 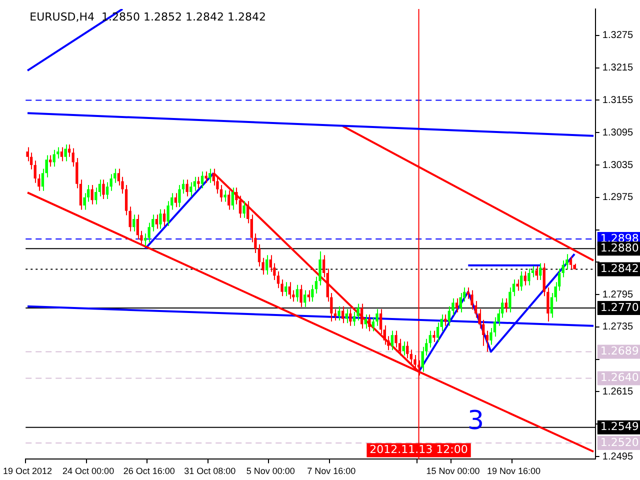 What do you see at coordinates (619, 248) in the screenshot?
I see `ref-line-label: 1.2880` at bounding box center [619, 248].